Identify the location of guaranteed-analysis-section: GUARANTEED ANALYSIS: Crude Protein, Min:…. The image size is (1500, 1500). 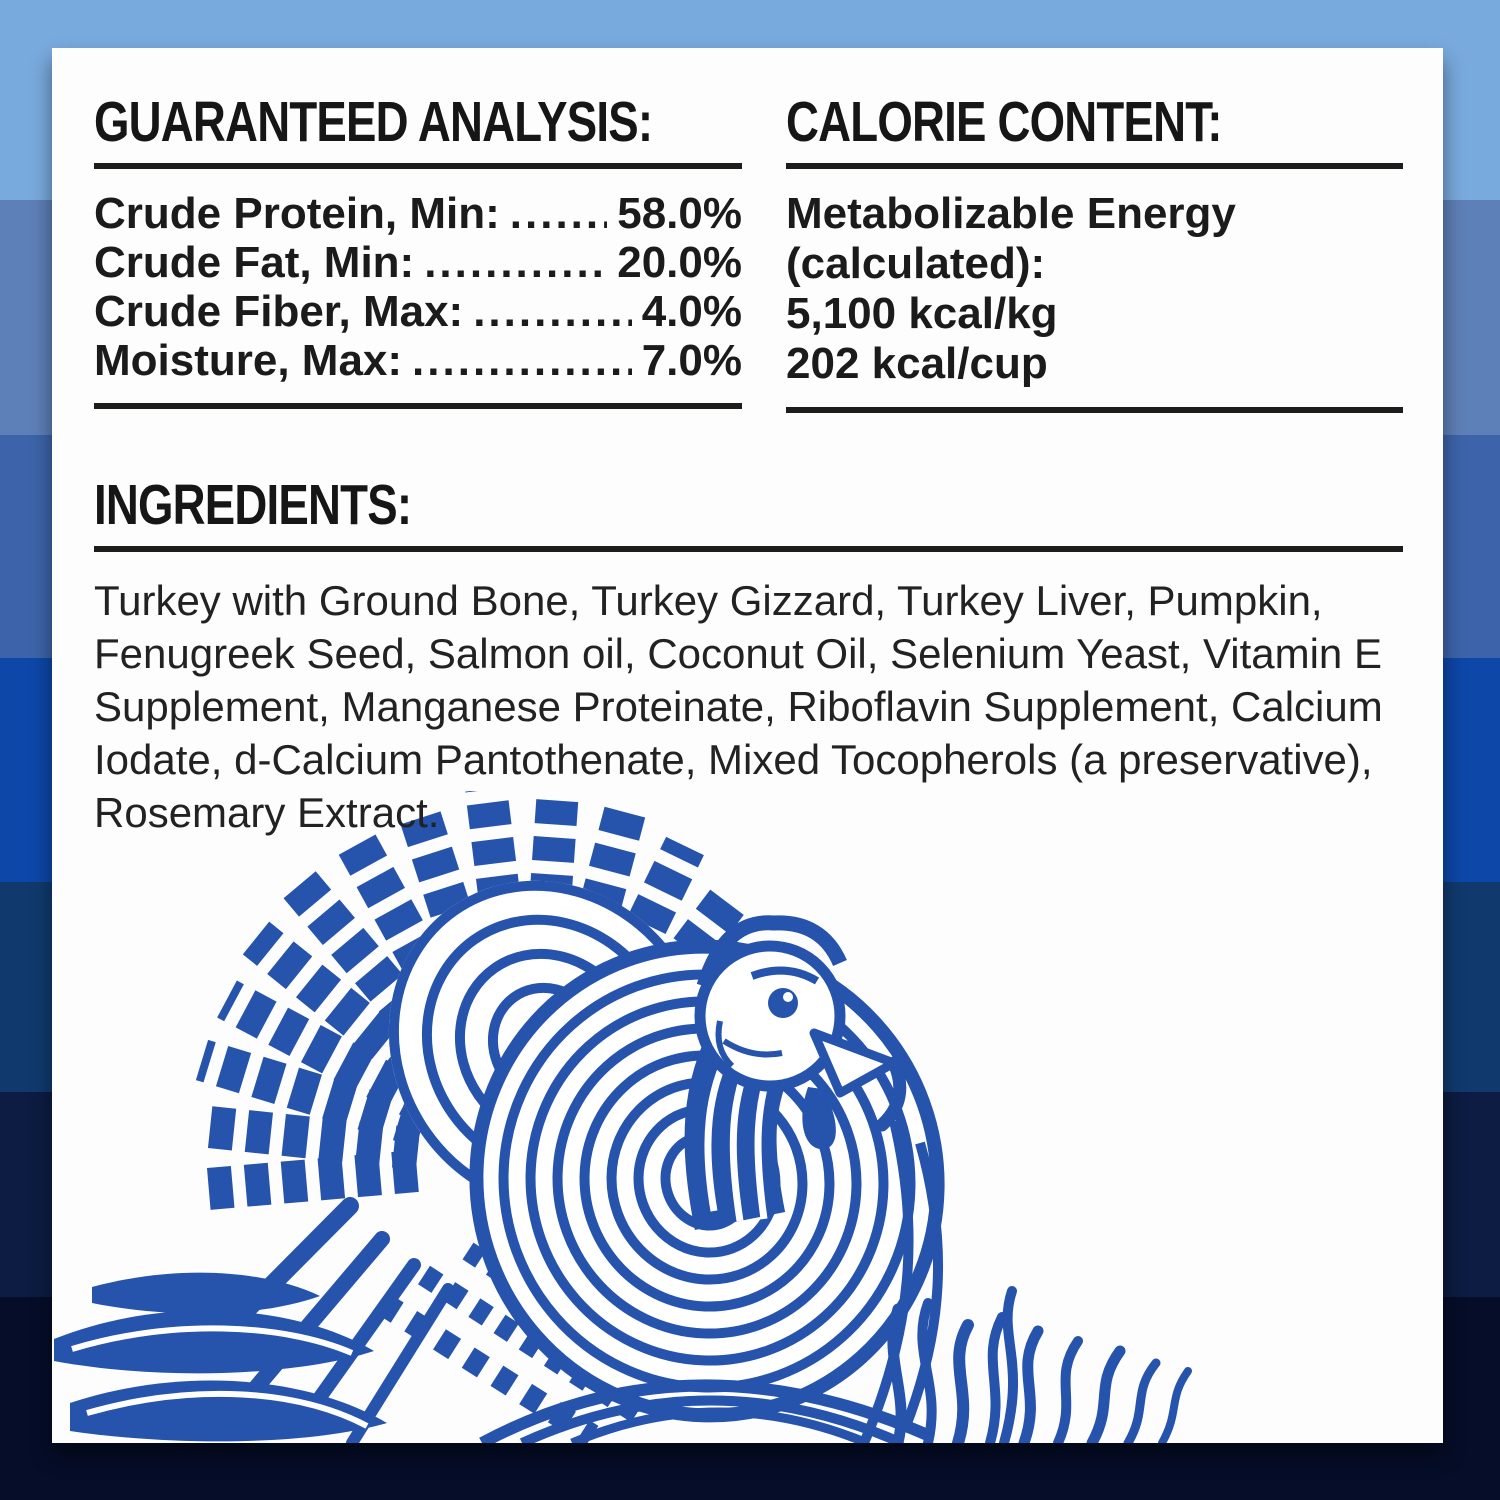
(418, 253).